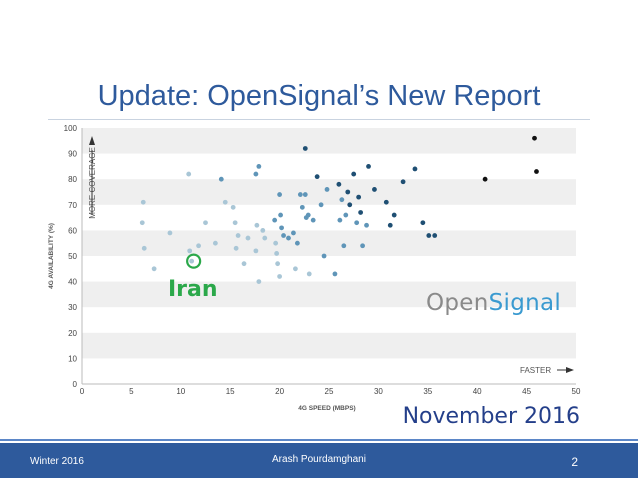 The image size is (638, 478). Describe the element at coordinates (526, 391) in the screenshot. I see `x-tick-label: 45` at that location.